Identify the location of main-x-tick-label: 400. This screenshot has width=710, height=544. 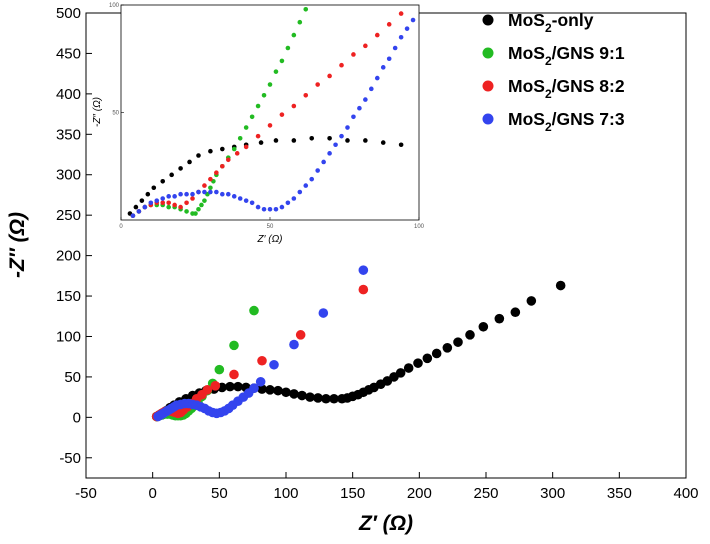
(685, 493).